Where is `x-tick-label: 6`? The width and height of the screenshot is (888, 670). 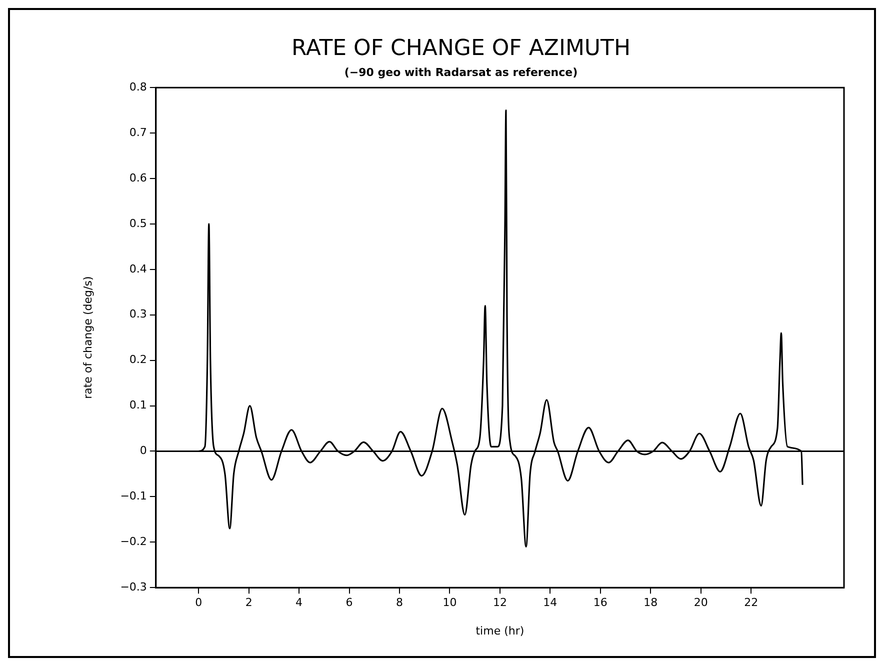
x-tick-label: 6 is located at coordinates (349, 603).